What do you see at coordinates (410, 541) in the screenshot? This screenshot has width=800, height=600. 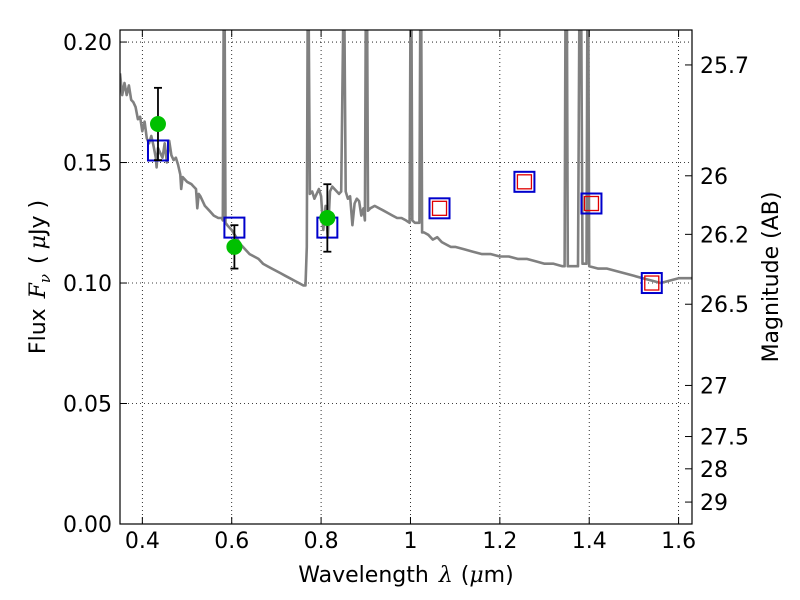 I see `x-tick-label: 1` at bounding box center [410, 541].